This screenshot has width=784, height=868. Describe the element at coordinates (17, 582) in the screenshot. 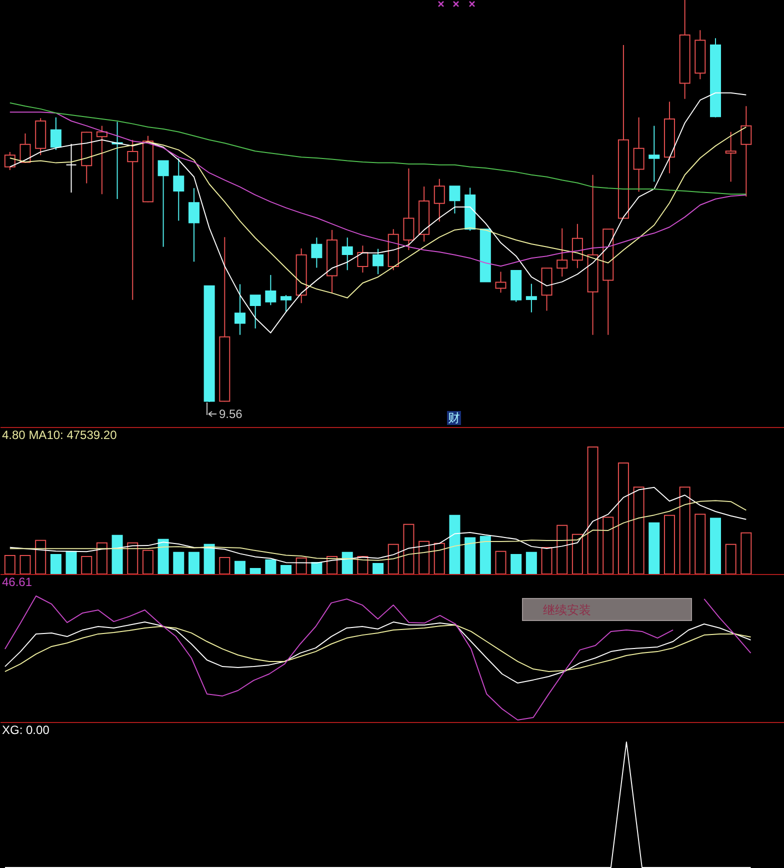

I see `chart-title: 46.61` at that location.